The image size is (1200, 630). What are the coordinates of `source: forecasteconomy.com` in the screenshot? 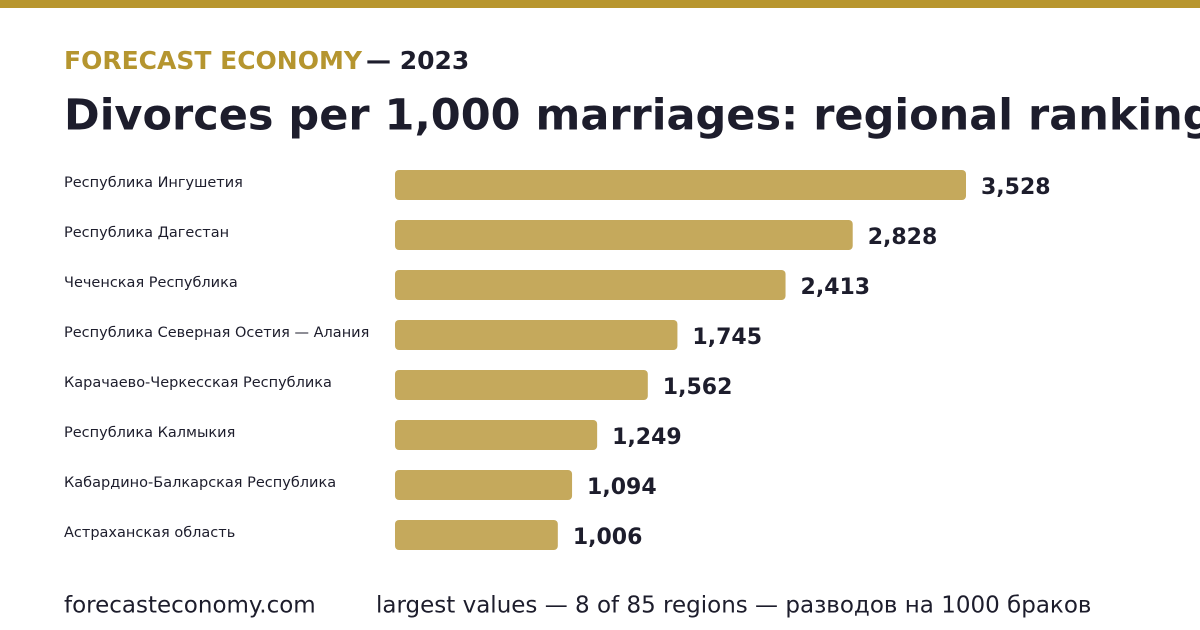 It's located at (190, 606).